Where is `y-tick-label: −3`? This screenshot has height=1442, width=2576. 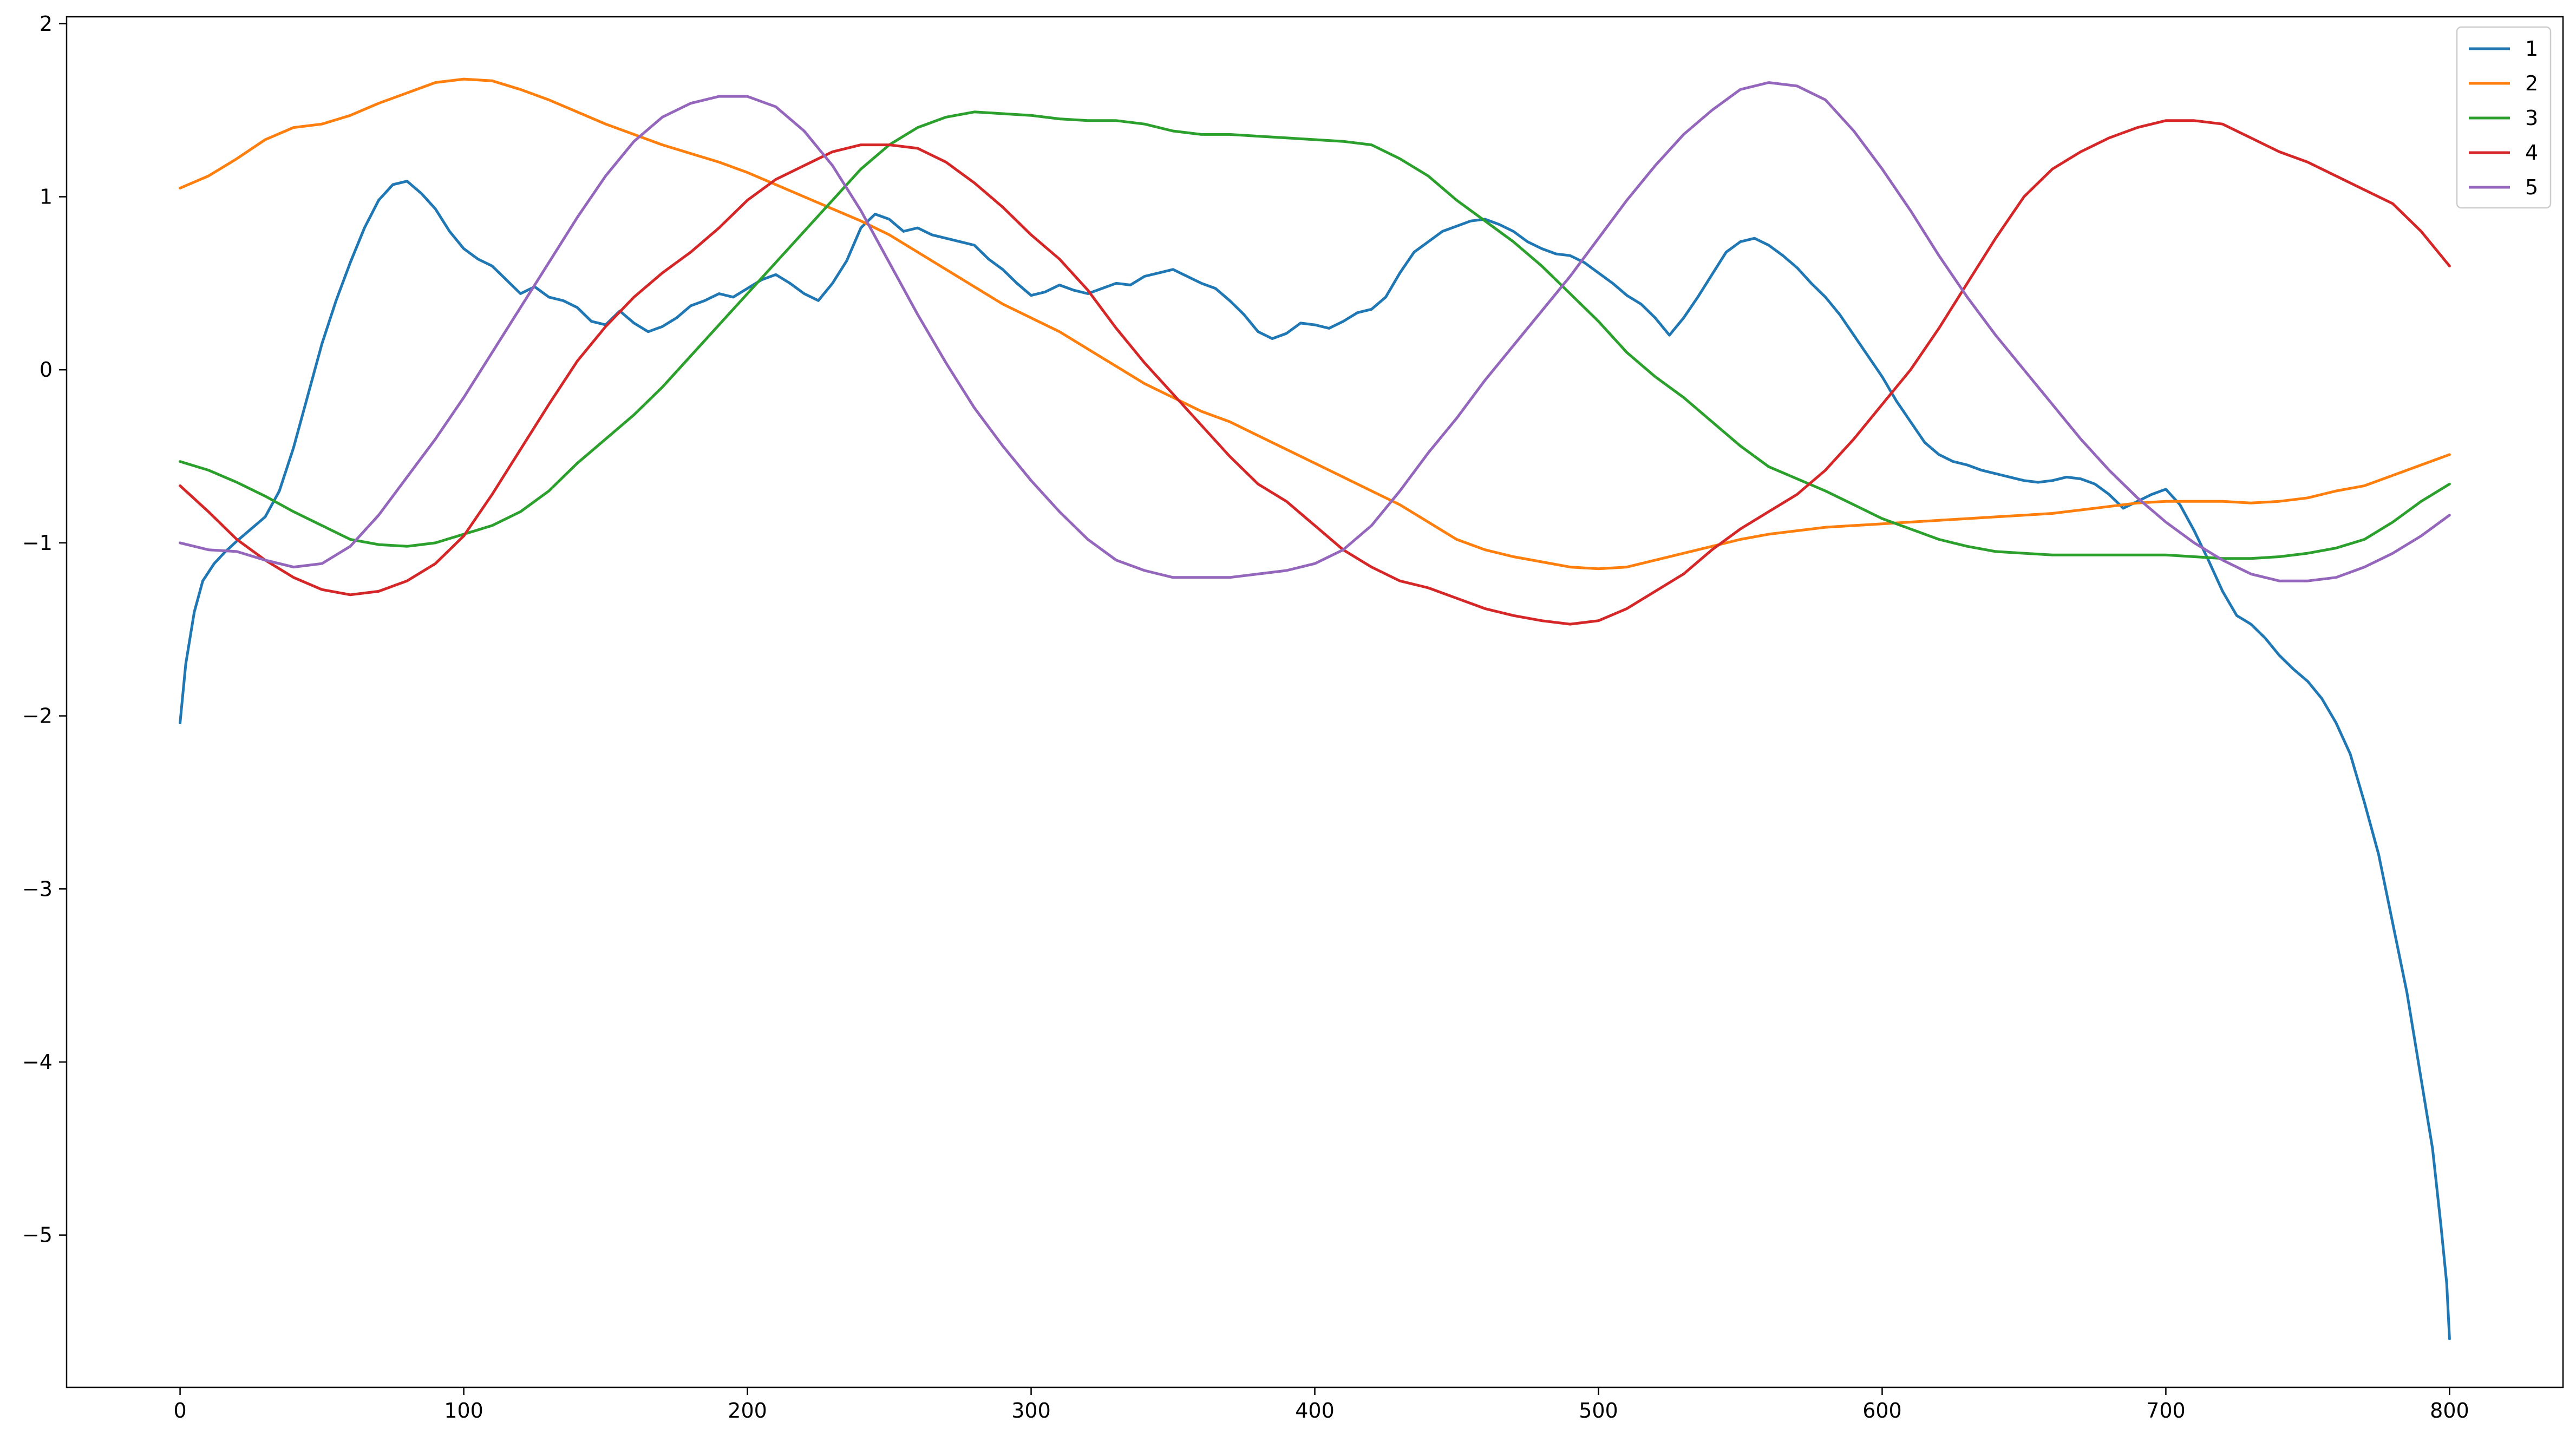 y-tick-label: −3 is located at coordinates (38, 889).